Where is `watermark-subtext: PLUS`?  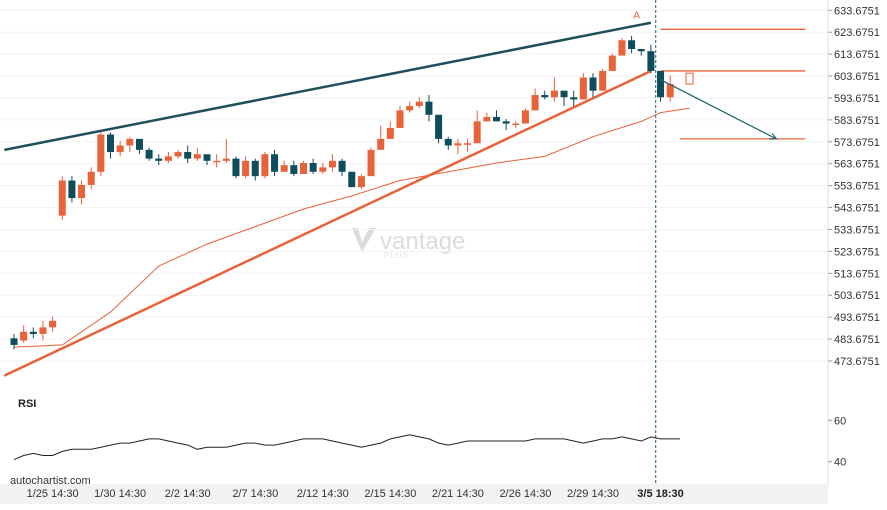 watermark-subtext: PLUS is located at coordinates (396, 255).